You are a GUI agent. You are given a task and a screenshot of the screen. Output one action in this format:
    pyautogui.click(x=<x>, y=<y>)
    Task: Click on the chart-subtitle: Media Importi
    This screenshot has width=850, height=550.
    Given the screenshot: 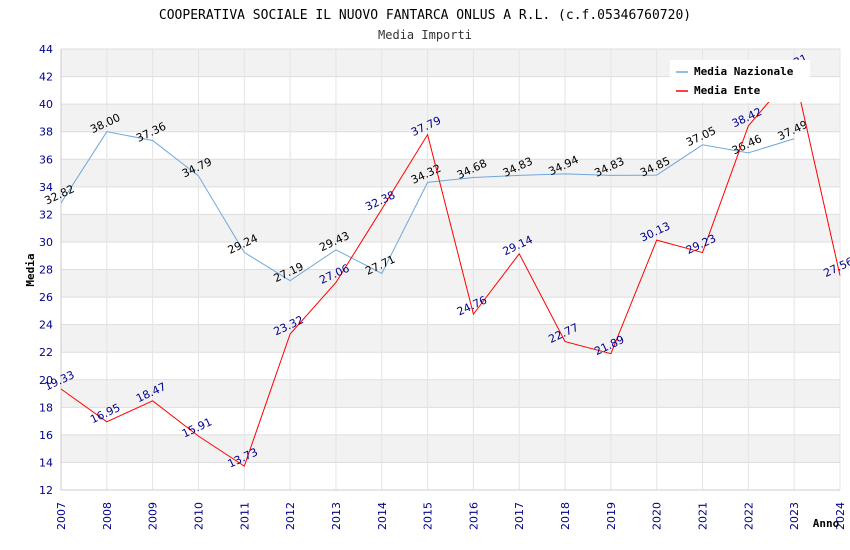 What is the action you would take?
    pyautogui.click(x=425, y=35)
    